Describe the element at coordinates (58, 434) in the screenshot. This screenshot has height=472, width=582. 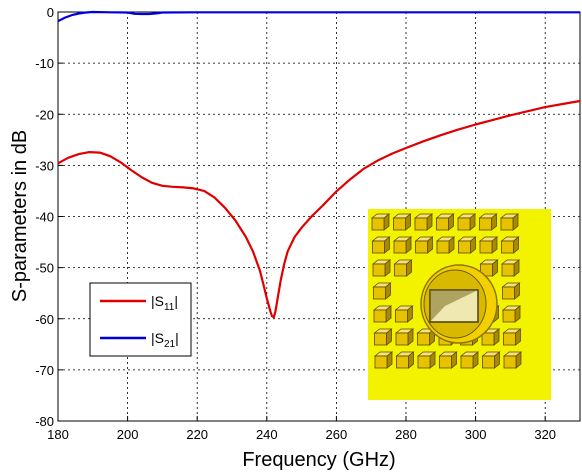
I see `x-tick-label-180: 180` at that location.